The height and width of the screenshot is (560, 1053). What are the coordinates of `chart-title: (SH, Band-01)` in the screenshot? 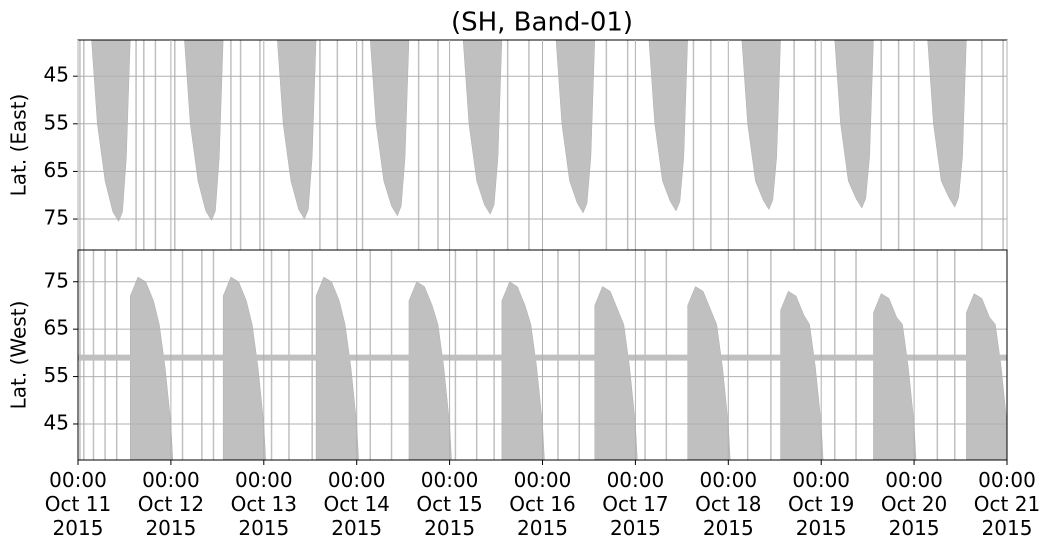 It's located at (542, 23).